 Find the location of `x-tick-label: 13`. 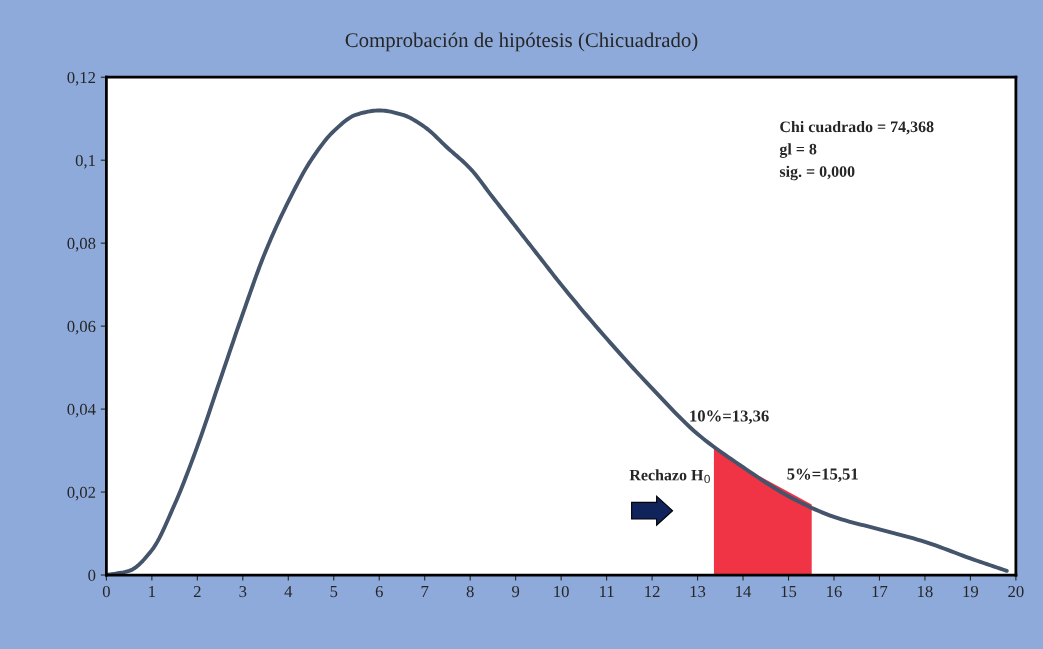

x-tick-label: 13 is located at coordinates (698, 591).